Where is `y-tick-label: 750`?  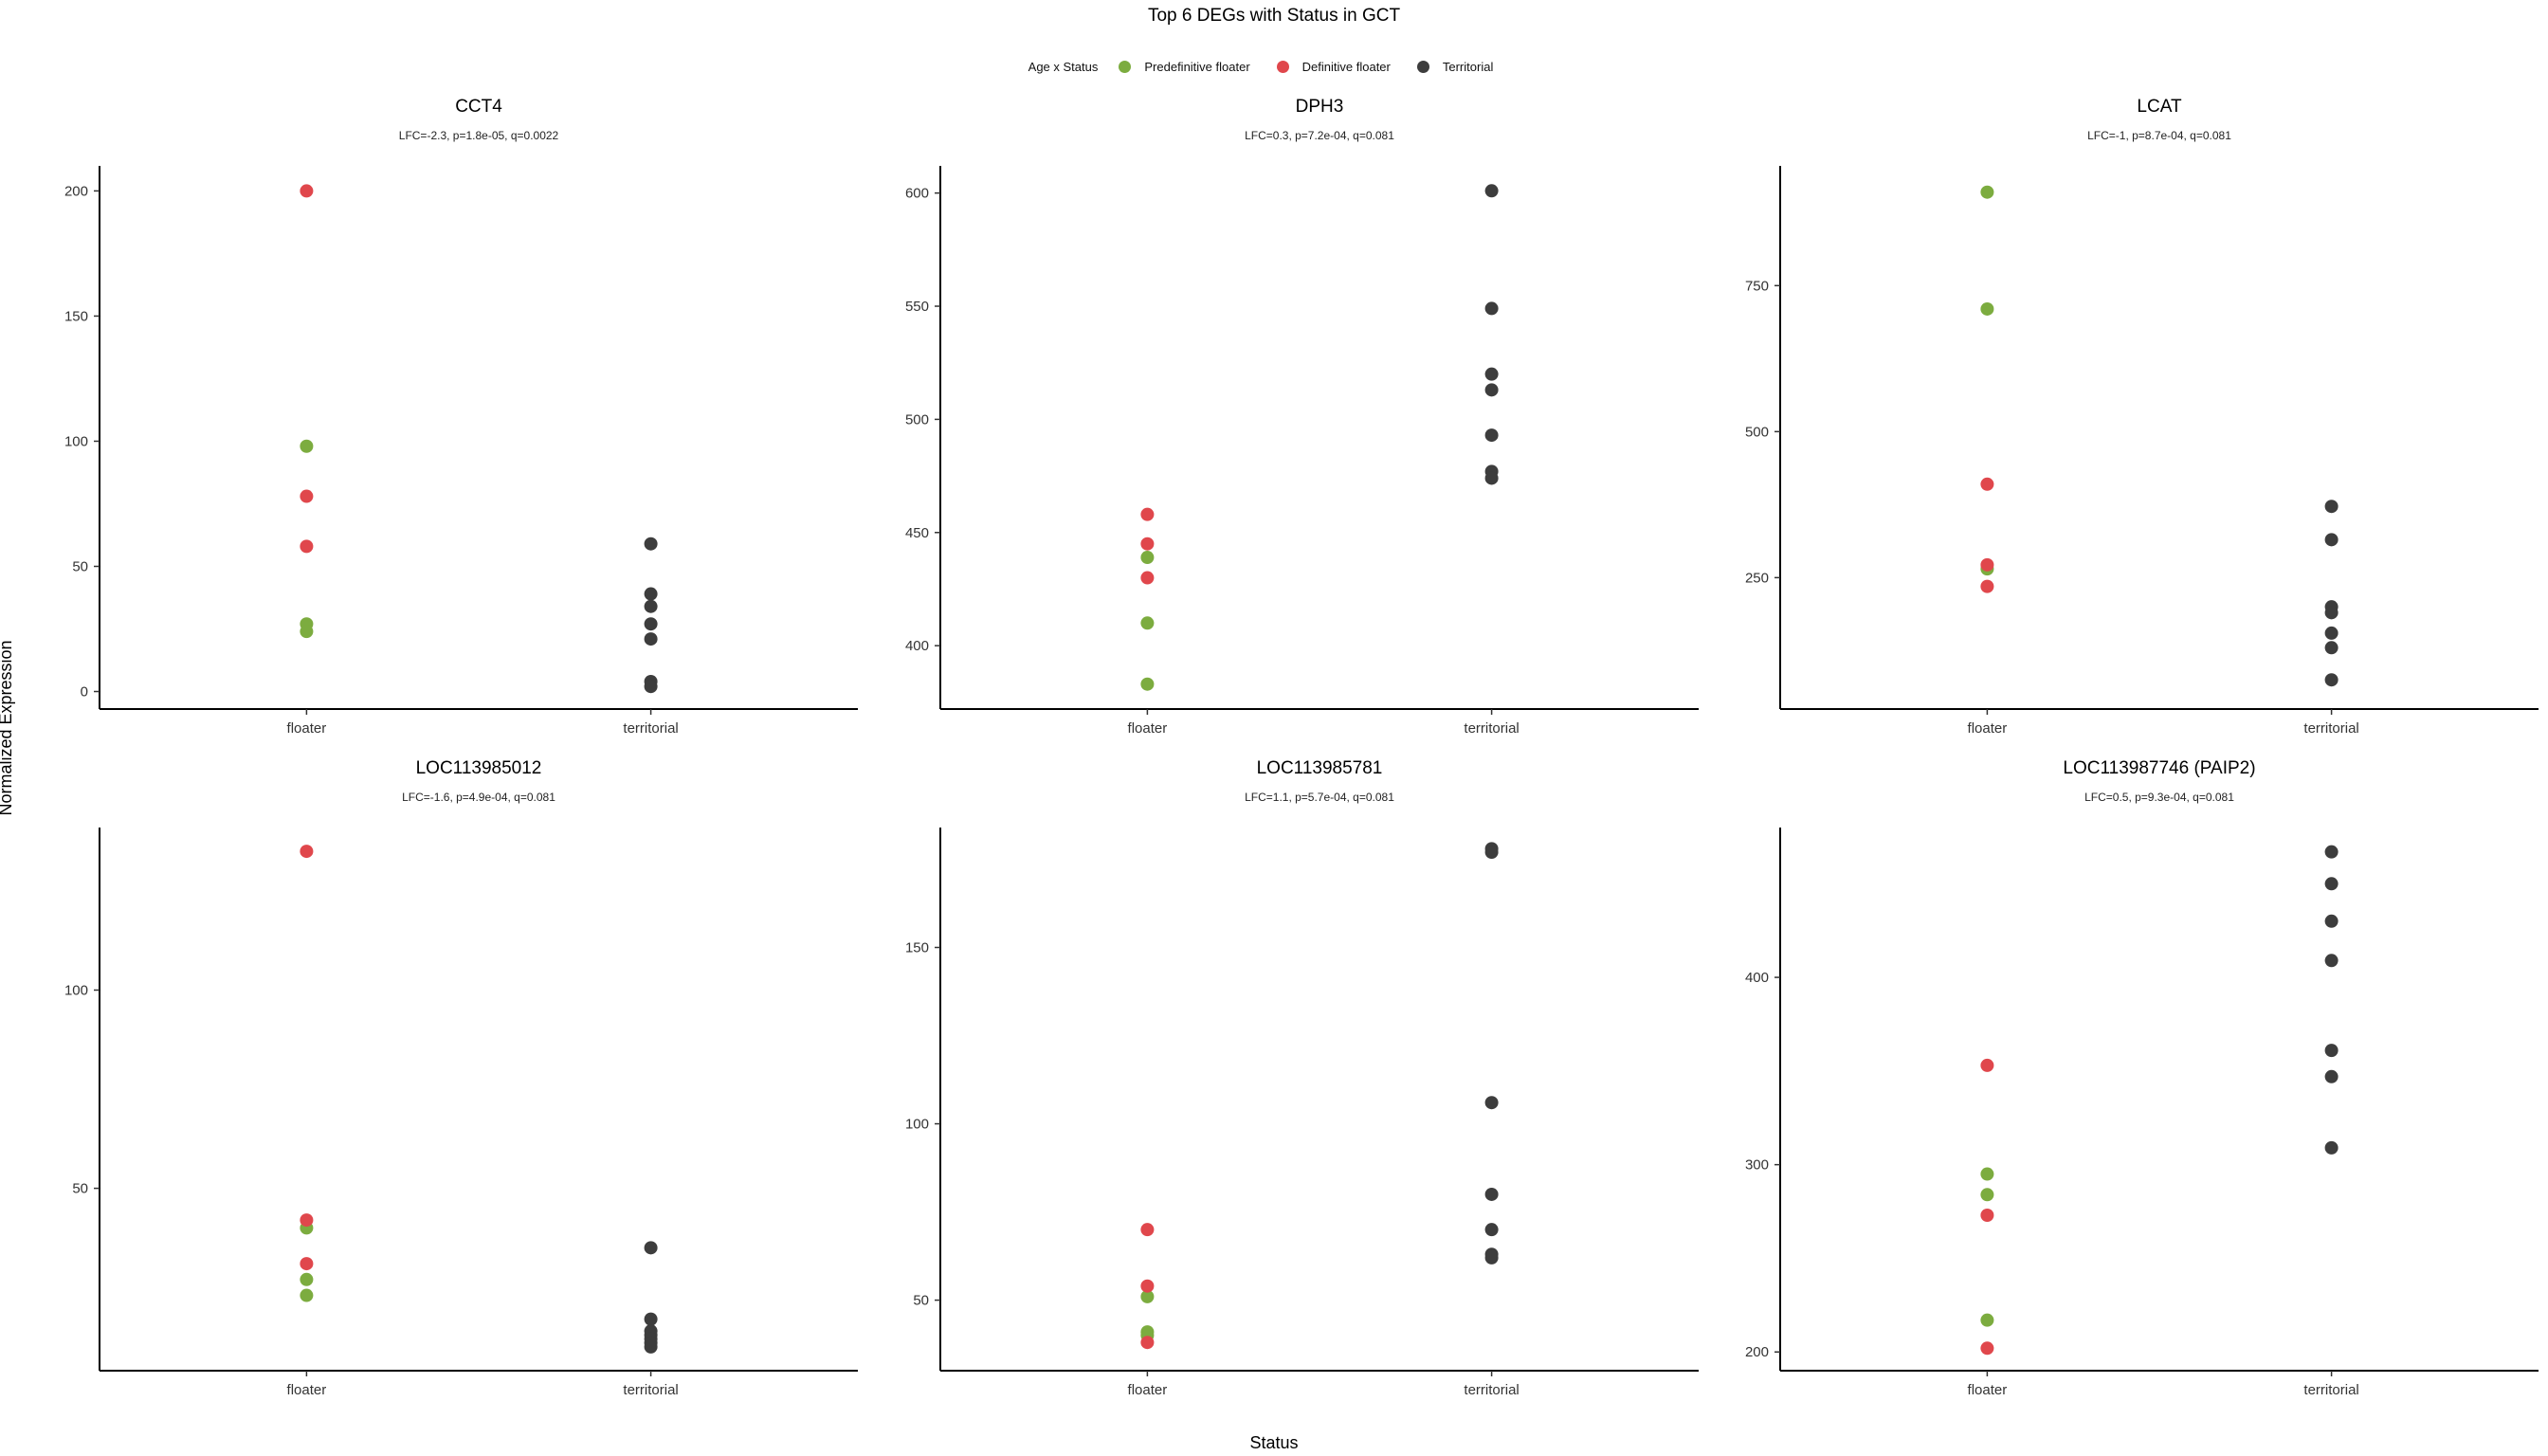
y-tick-label: 750 is located at coordinates (1757, 286).